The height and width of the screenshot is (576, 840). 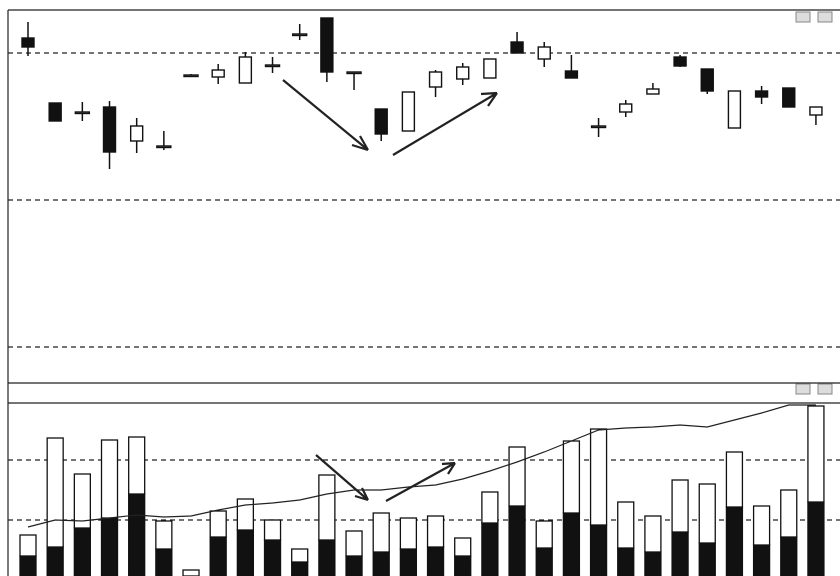 What do you see at coordinates (814, 203) in the screenshot?
I see `scroll-icons` at bounding box center [814, 203].